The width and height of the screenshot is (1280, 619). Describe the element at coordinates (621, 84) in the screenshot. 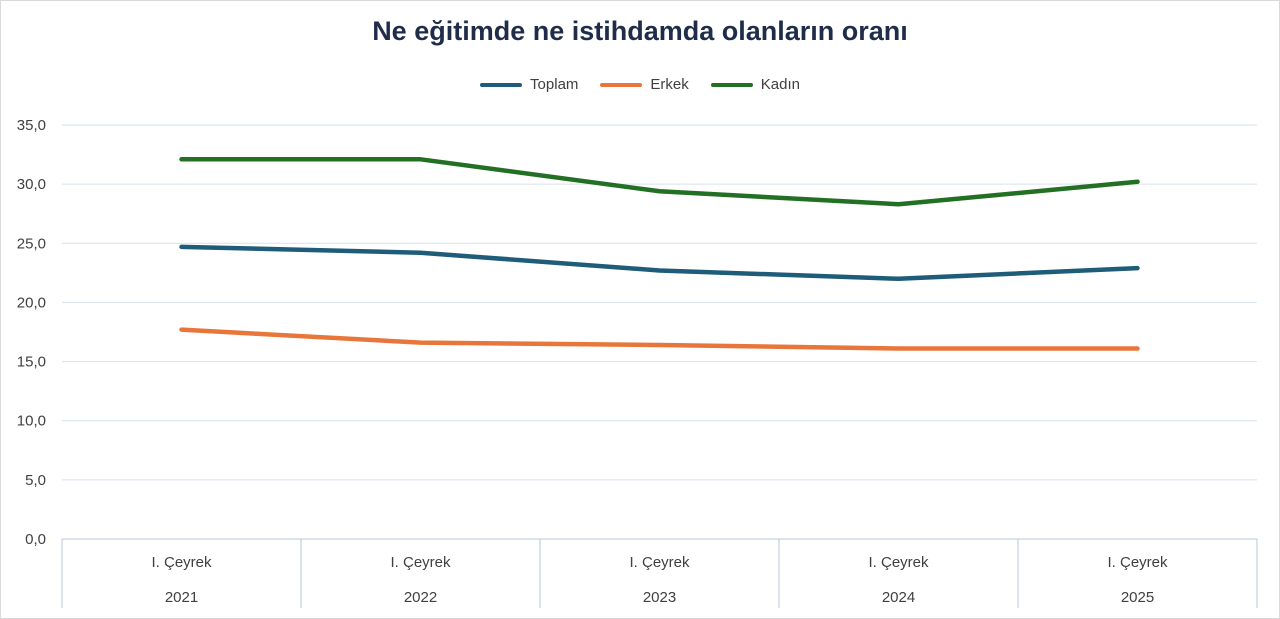

I see `legend-swatch-erkek` at that location.